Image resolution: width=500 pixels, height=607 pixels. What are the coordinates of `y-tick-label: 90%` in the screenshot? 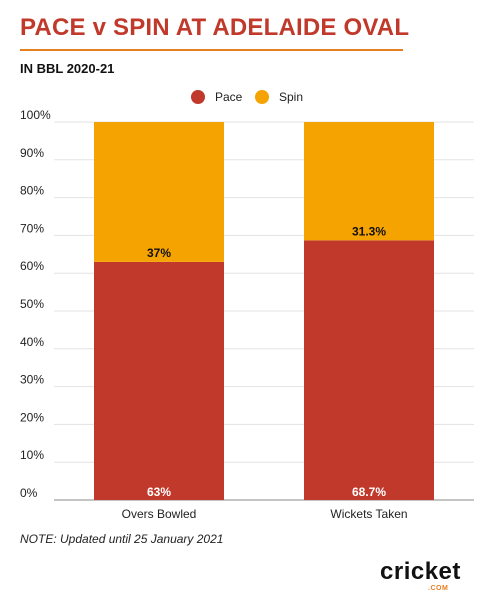 It's located at (32, 153).